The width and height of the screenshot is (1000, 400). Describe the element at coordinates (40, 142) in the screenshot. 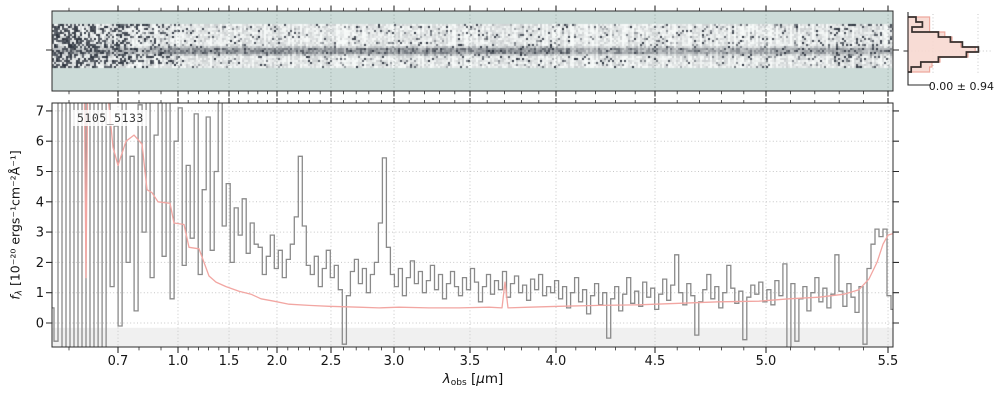

I see `y-tick-label: 6` at that location.